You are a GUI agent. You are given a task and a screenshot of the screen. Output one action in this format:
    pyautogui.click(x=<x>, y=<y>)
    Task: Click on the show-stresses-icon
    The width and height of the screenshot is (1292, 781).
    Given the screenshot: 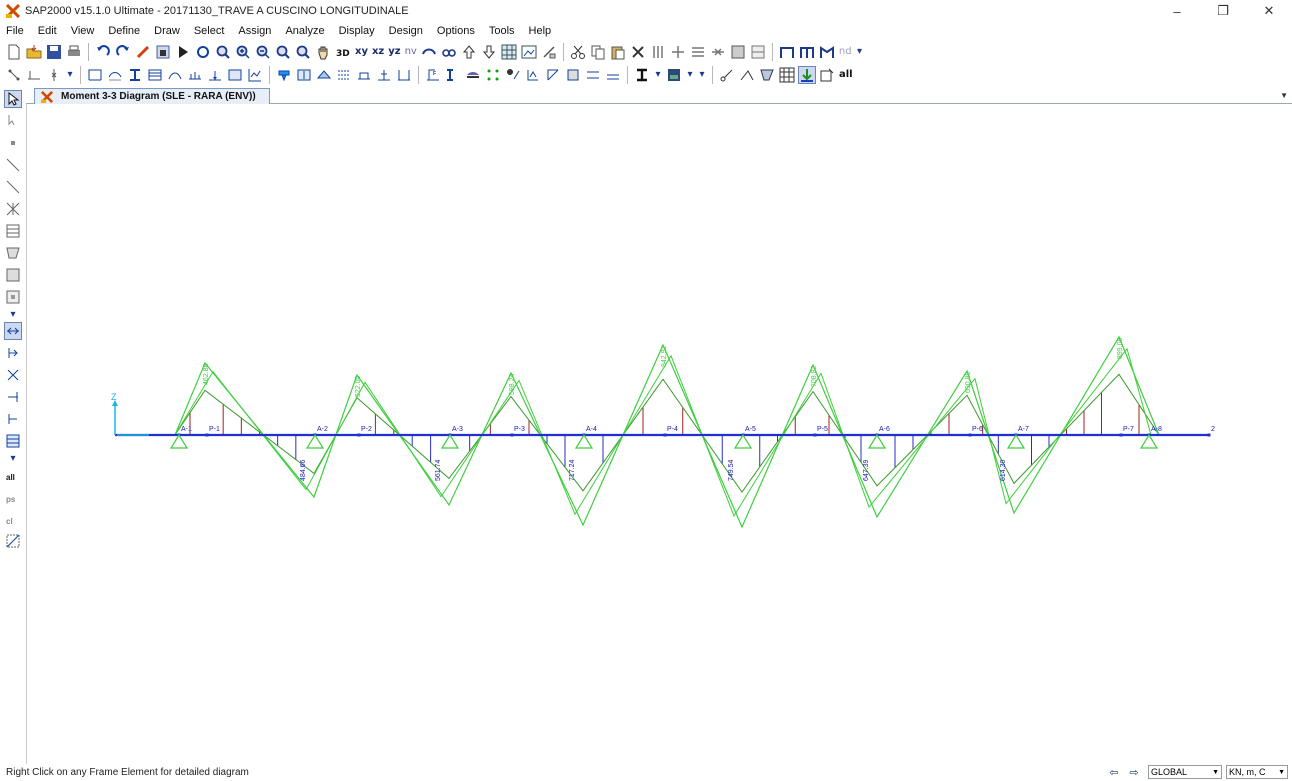 What is the action you would take?
    pyautogui.click(x=235, y=75)
    